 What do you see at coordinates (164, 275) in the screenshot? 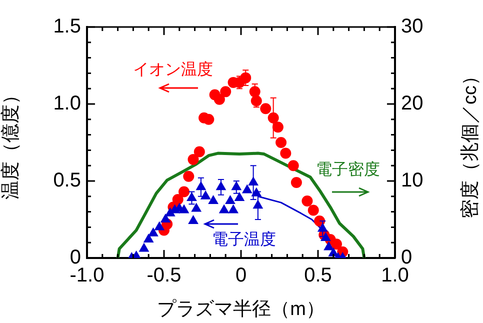
I see `x-tick-label: -0.5` at bounding box center [164, 275].